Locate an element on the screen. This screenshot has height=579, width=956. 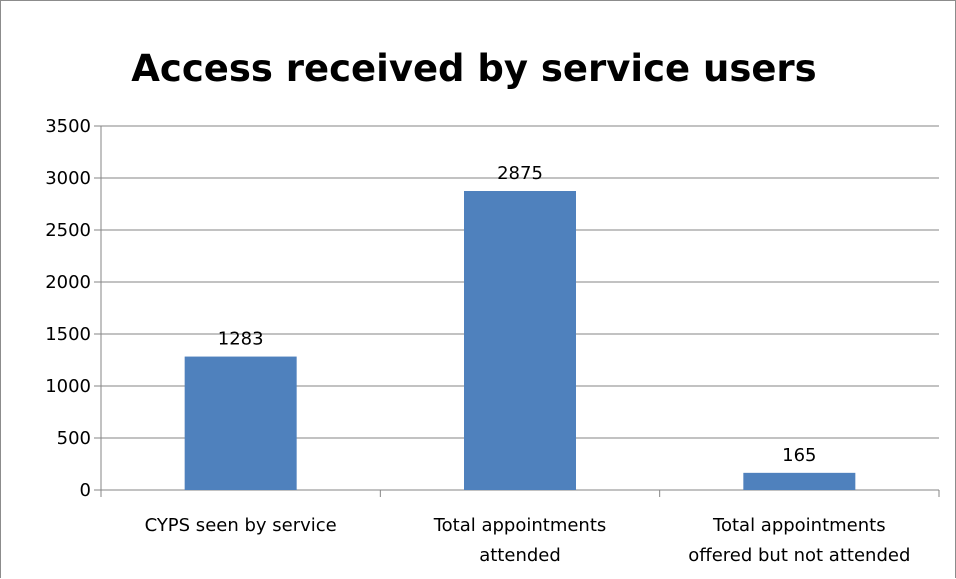
y-tick-label: 2500 is located at coordinates (68, 230).